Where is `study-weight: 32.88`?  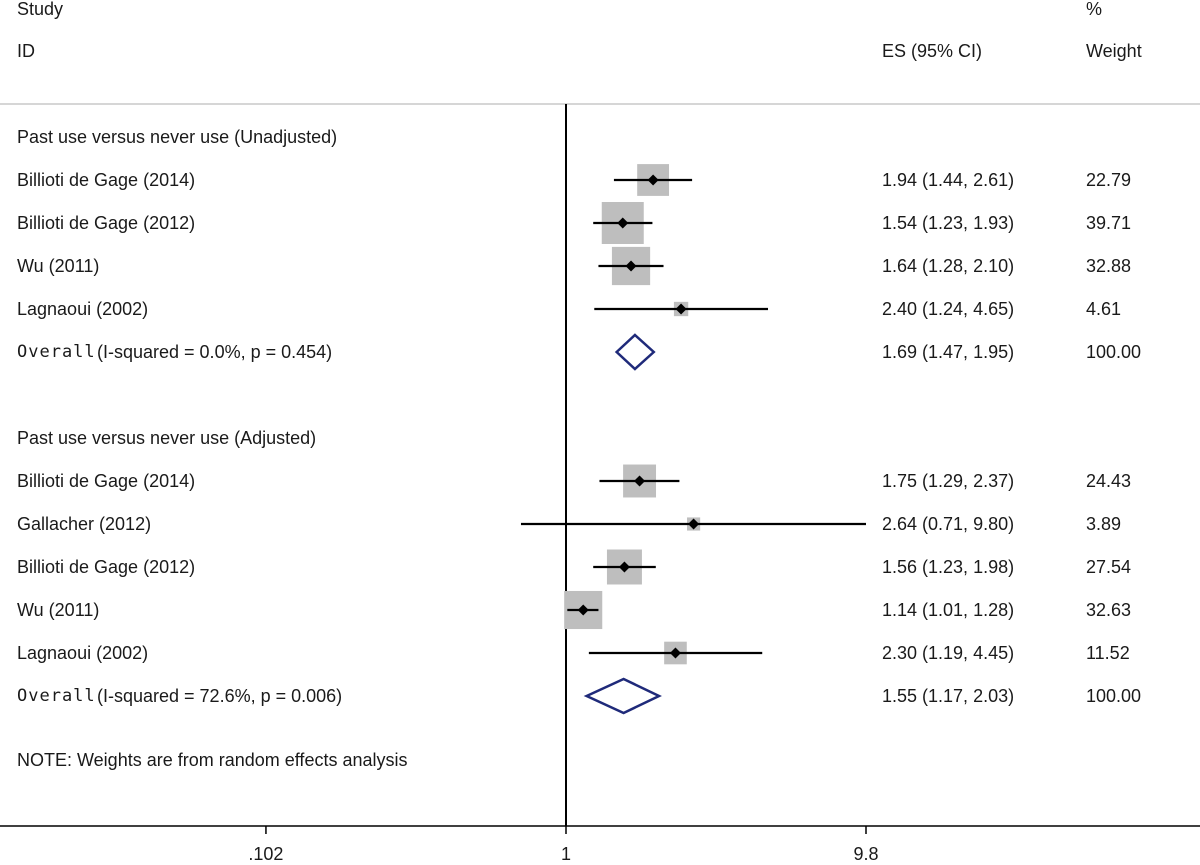
study-weight: 32.88 is located at coordinates (1109, 266).